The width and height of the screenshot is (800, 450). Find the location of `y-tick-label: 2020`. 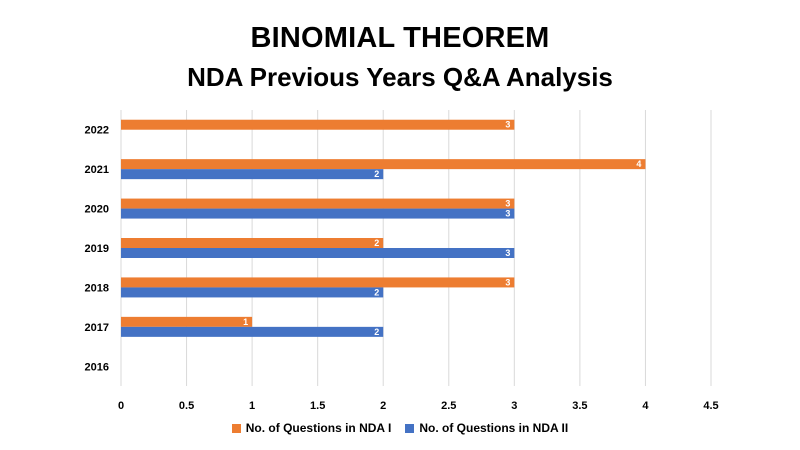

y-tick-label: 2020 is located at coordinates (97, 210).